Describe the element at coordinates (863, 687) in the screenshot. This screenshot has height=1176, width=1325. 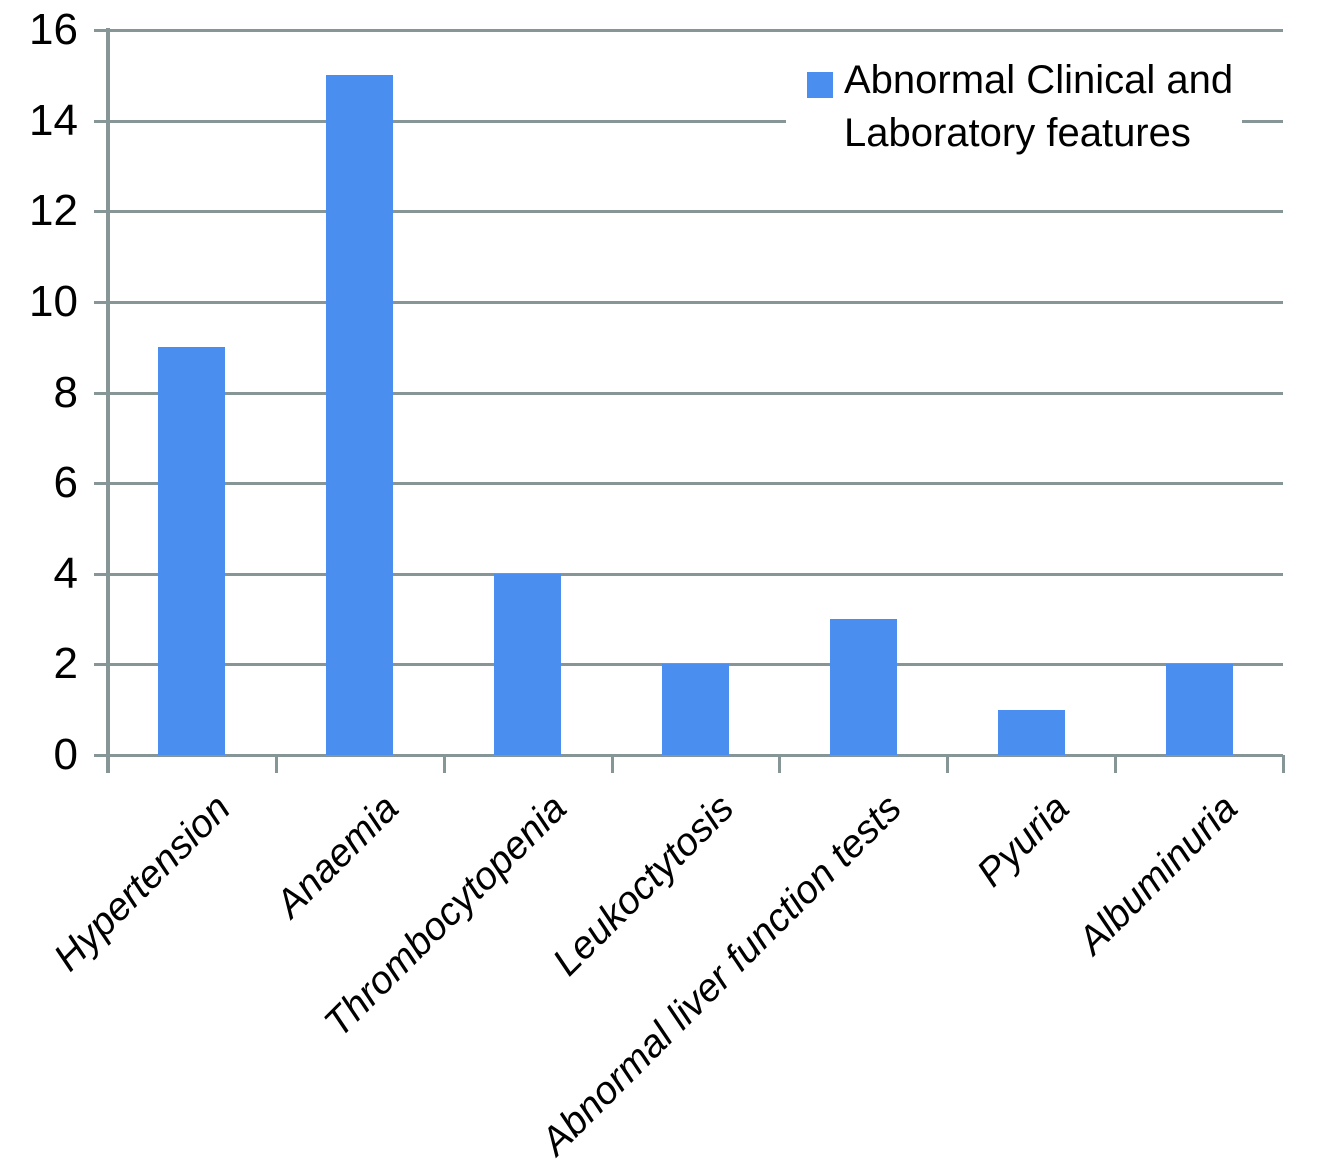
I see `bar-abnormal-liver-function-tests` at that location.